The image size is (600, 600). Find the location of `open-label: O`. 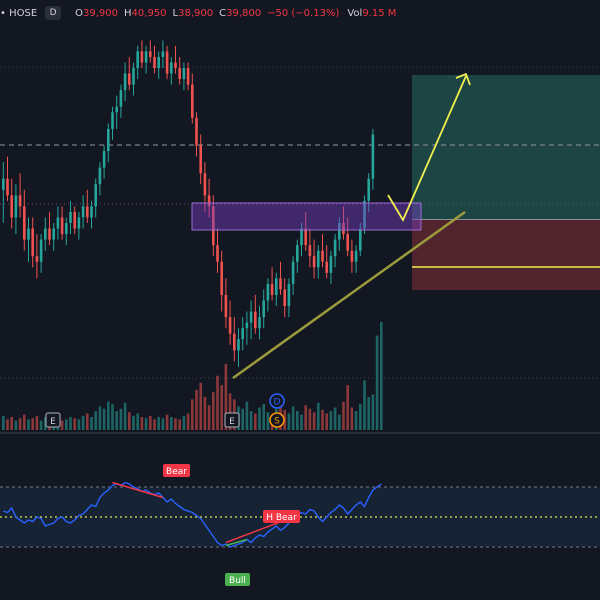

open-label: O is located at coordinates (79, 13).